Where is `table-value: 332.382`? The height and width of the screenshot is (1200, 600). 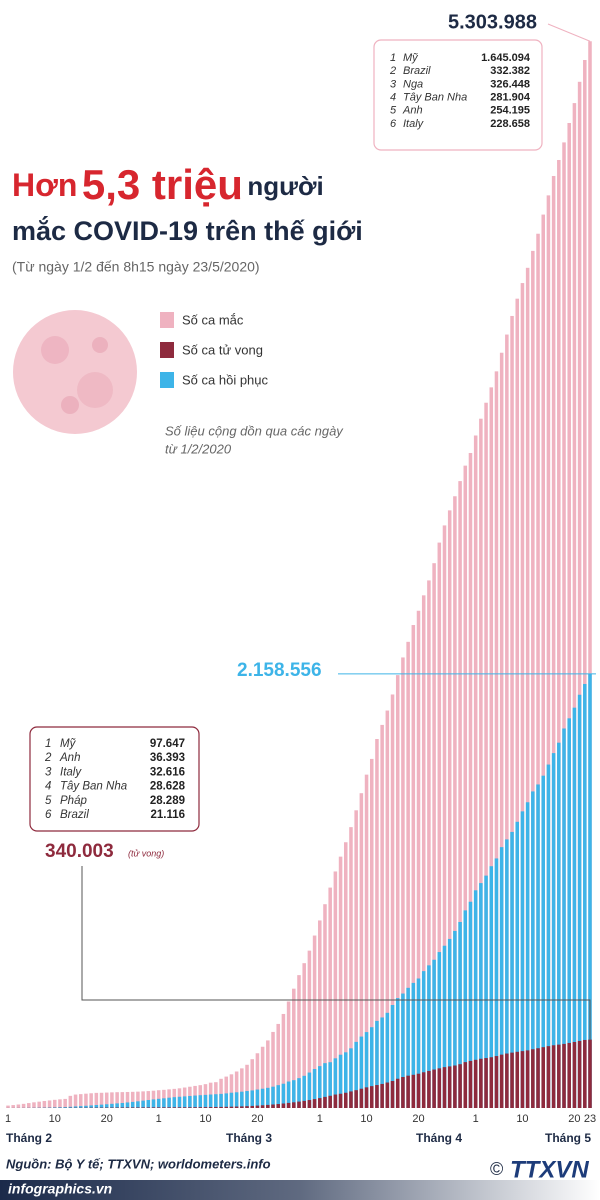
table-value: 332.382 is located at coordinates (510, 71).